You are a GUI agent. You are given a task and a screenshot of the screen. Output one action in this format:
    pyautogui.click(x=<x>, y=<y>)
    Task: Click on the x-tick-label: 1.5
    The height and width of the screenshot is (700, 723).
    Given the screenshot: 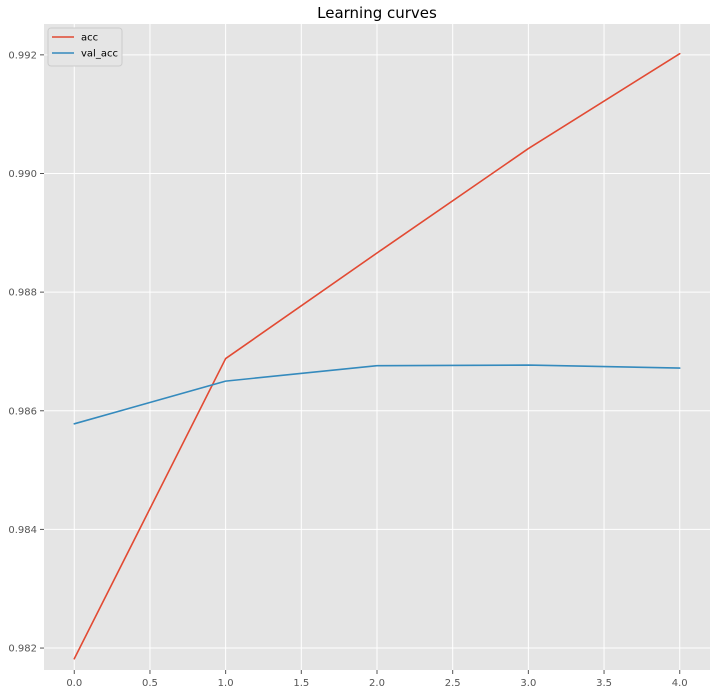 What is the action you would take?
    pyautogui.click(x=301, y=683)
    